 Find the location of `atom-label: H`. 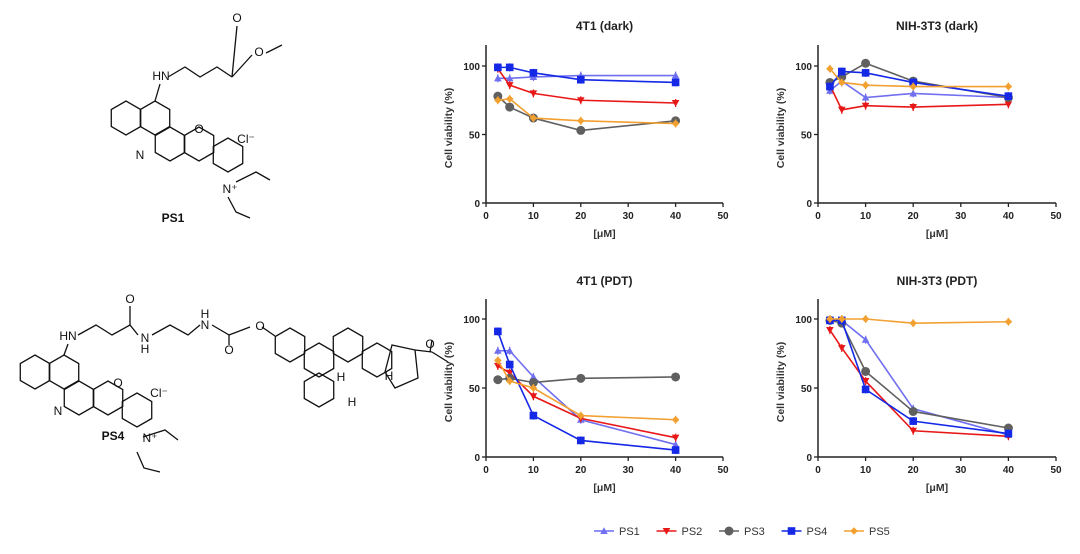

atom-label: H is located at coordinates (341, 377).